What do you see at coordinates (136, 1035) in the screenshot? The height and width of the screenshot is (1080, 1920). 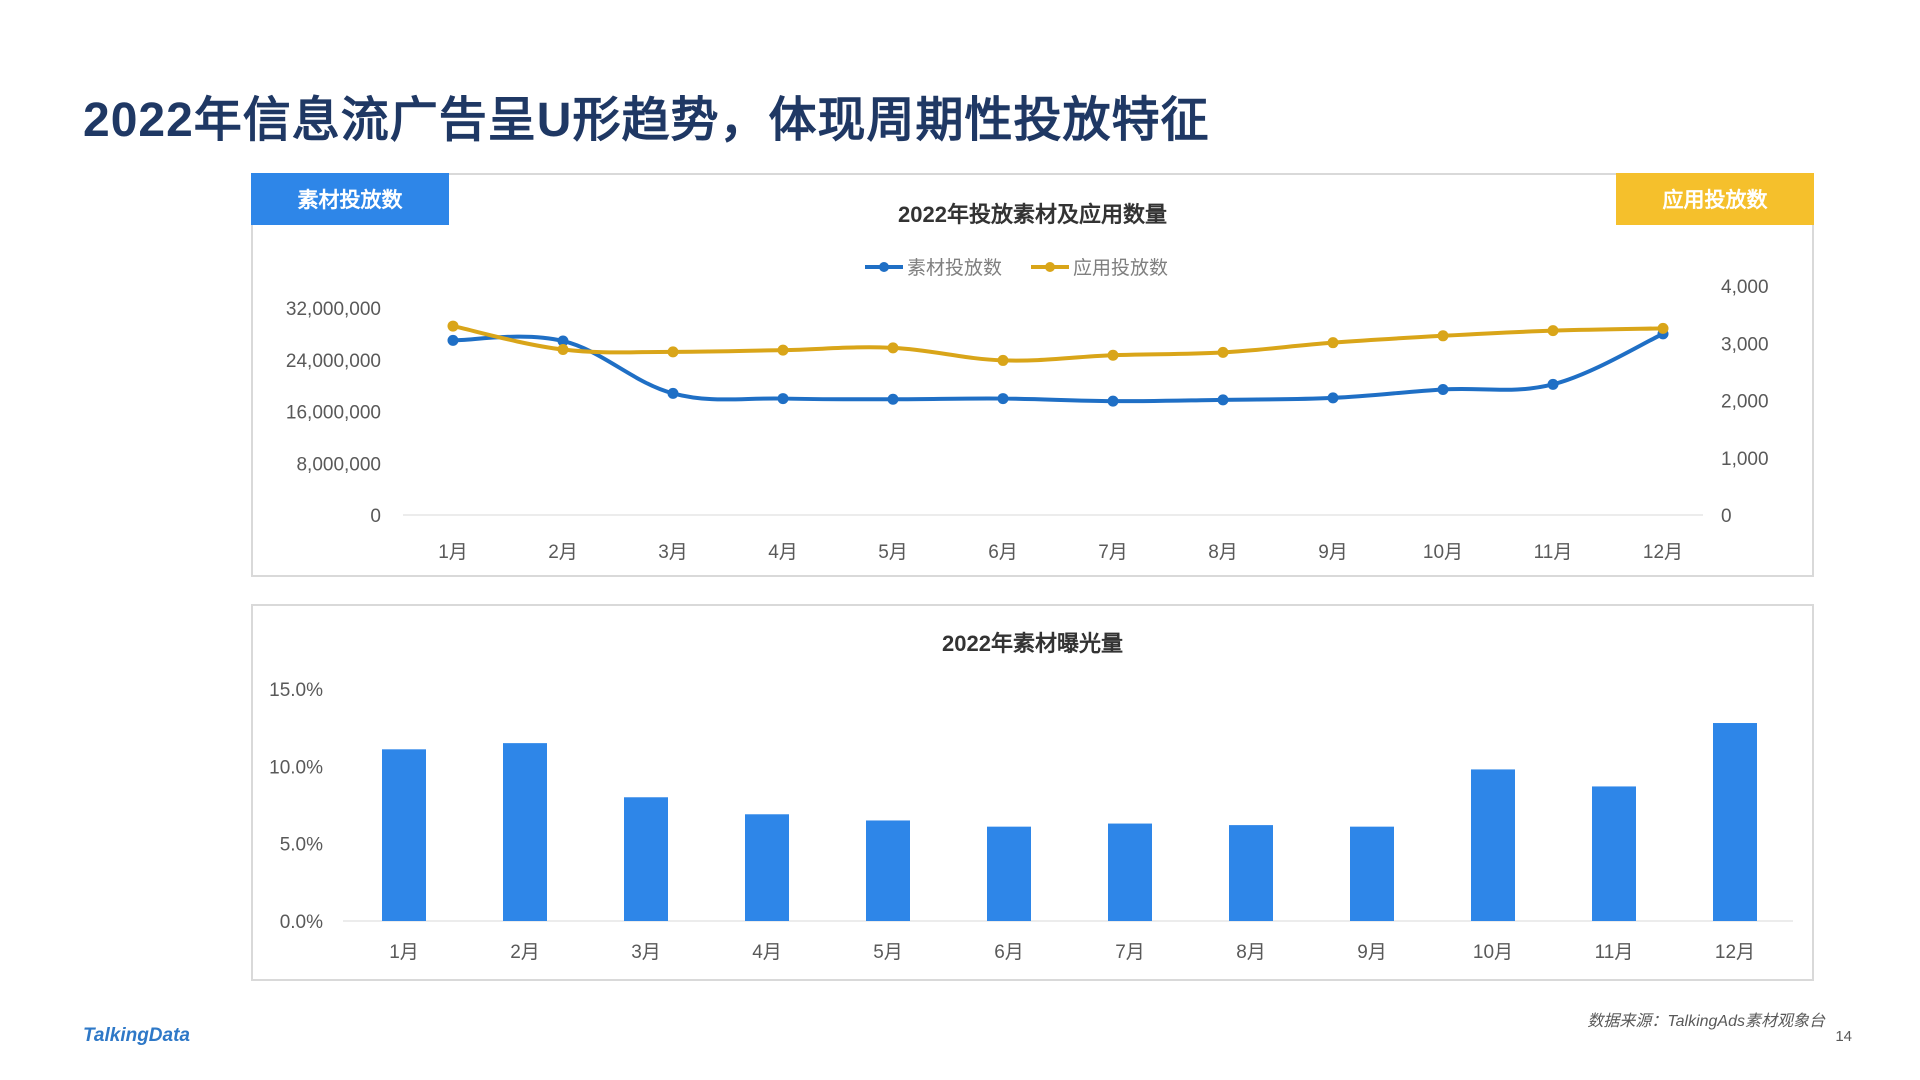 I see `talkingdata-logo: TalkingData` at bounding box center [136, 1035].